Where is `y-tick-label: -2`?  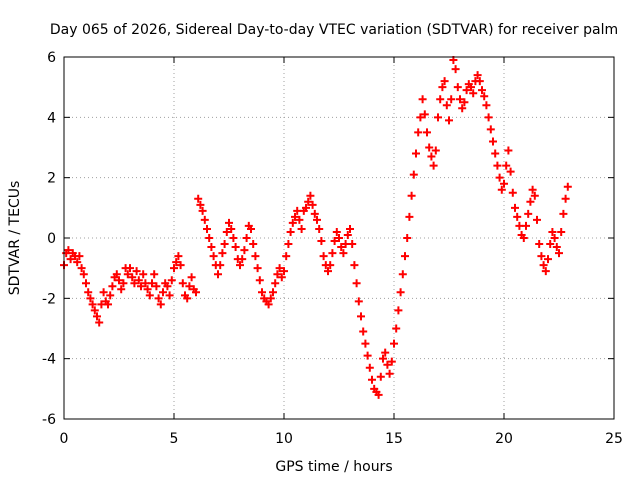 y-tick-label: -2 is located at coordinates (49, 299).